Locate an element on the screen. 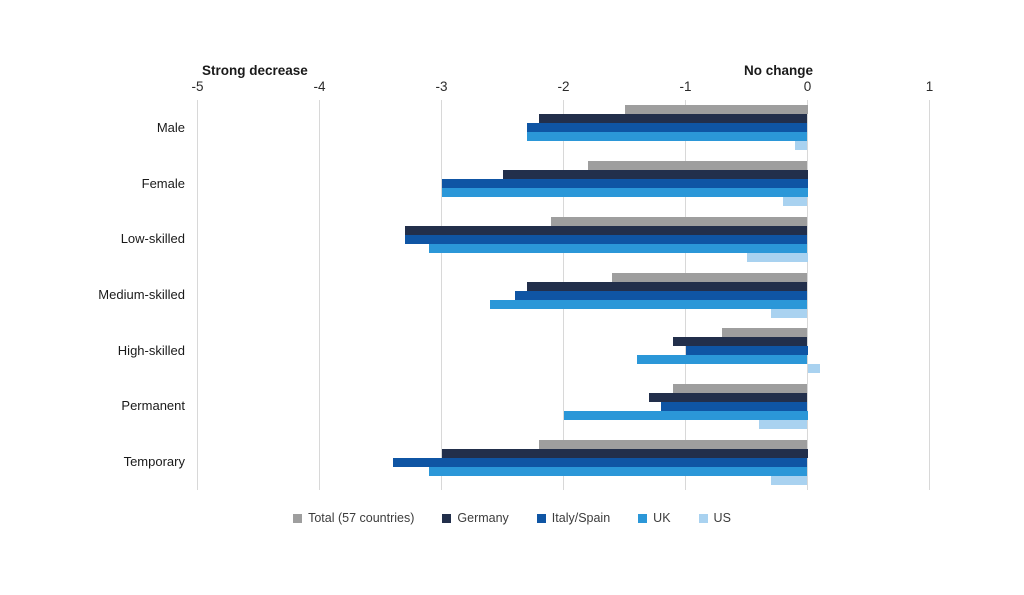 Image resolution: width=1024 pixels, height=595 pixels. bar-total-57-countries-female is located at coordinates (697, 166).